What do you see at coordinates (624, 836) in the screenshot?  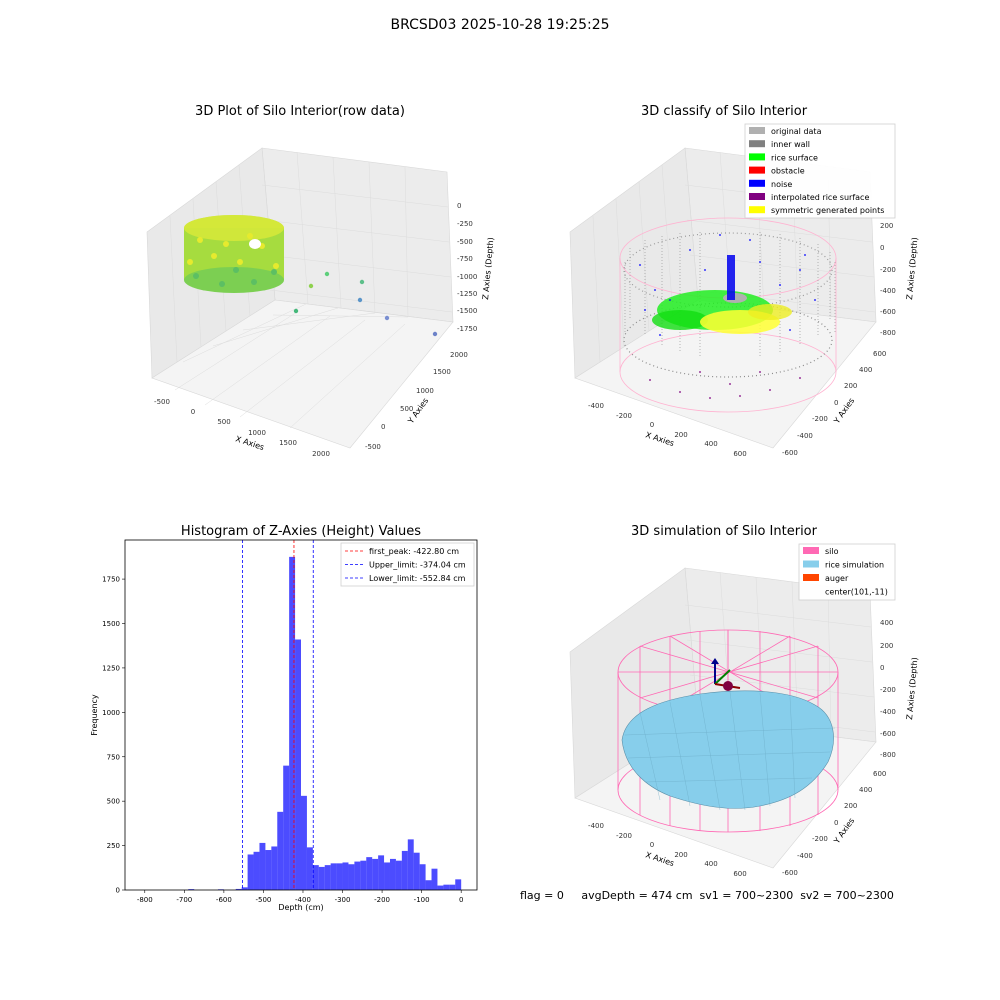 I see `sim-xtick: -200` at bounding box center [624, 836].